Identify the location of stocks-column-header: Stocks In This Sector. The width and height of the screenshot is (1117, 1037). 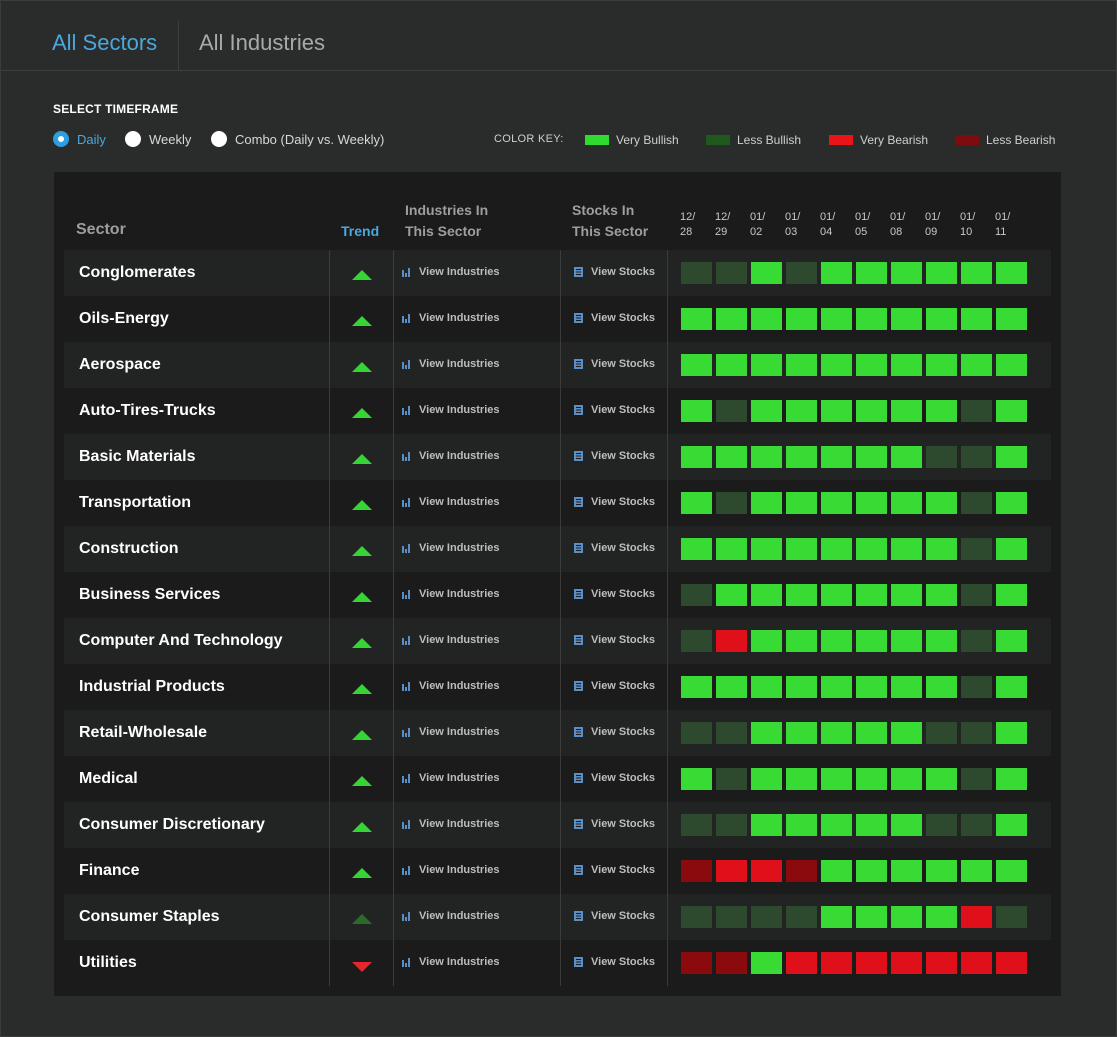
(610, 221).